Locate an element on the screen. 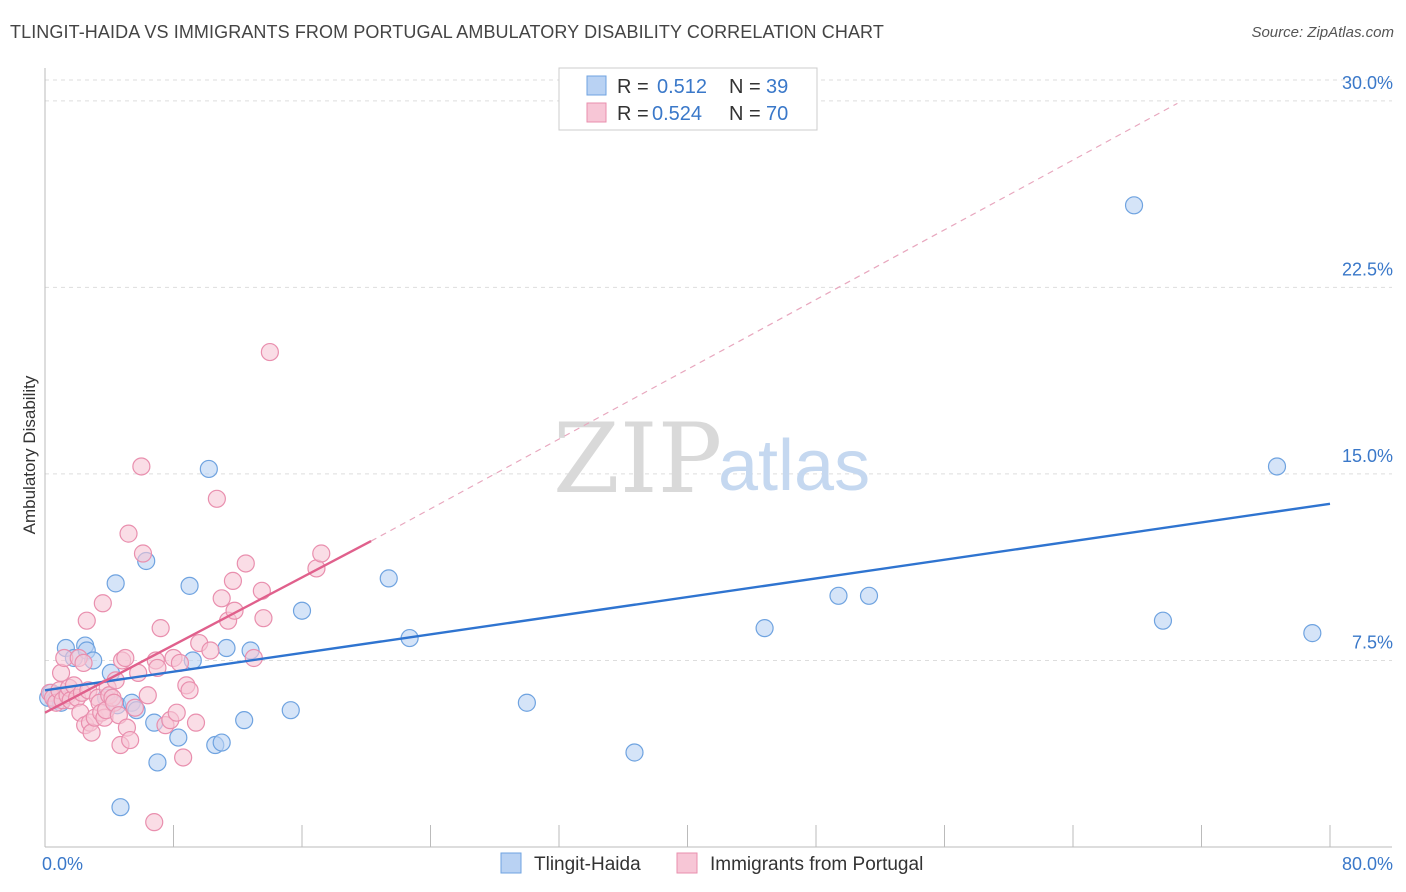 This screenshot has width=1406, height=892. x-tick-label: 80.0% is located at coordinates (1367, 864).